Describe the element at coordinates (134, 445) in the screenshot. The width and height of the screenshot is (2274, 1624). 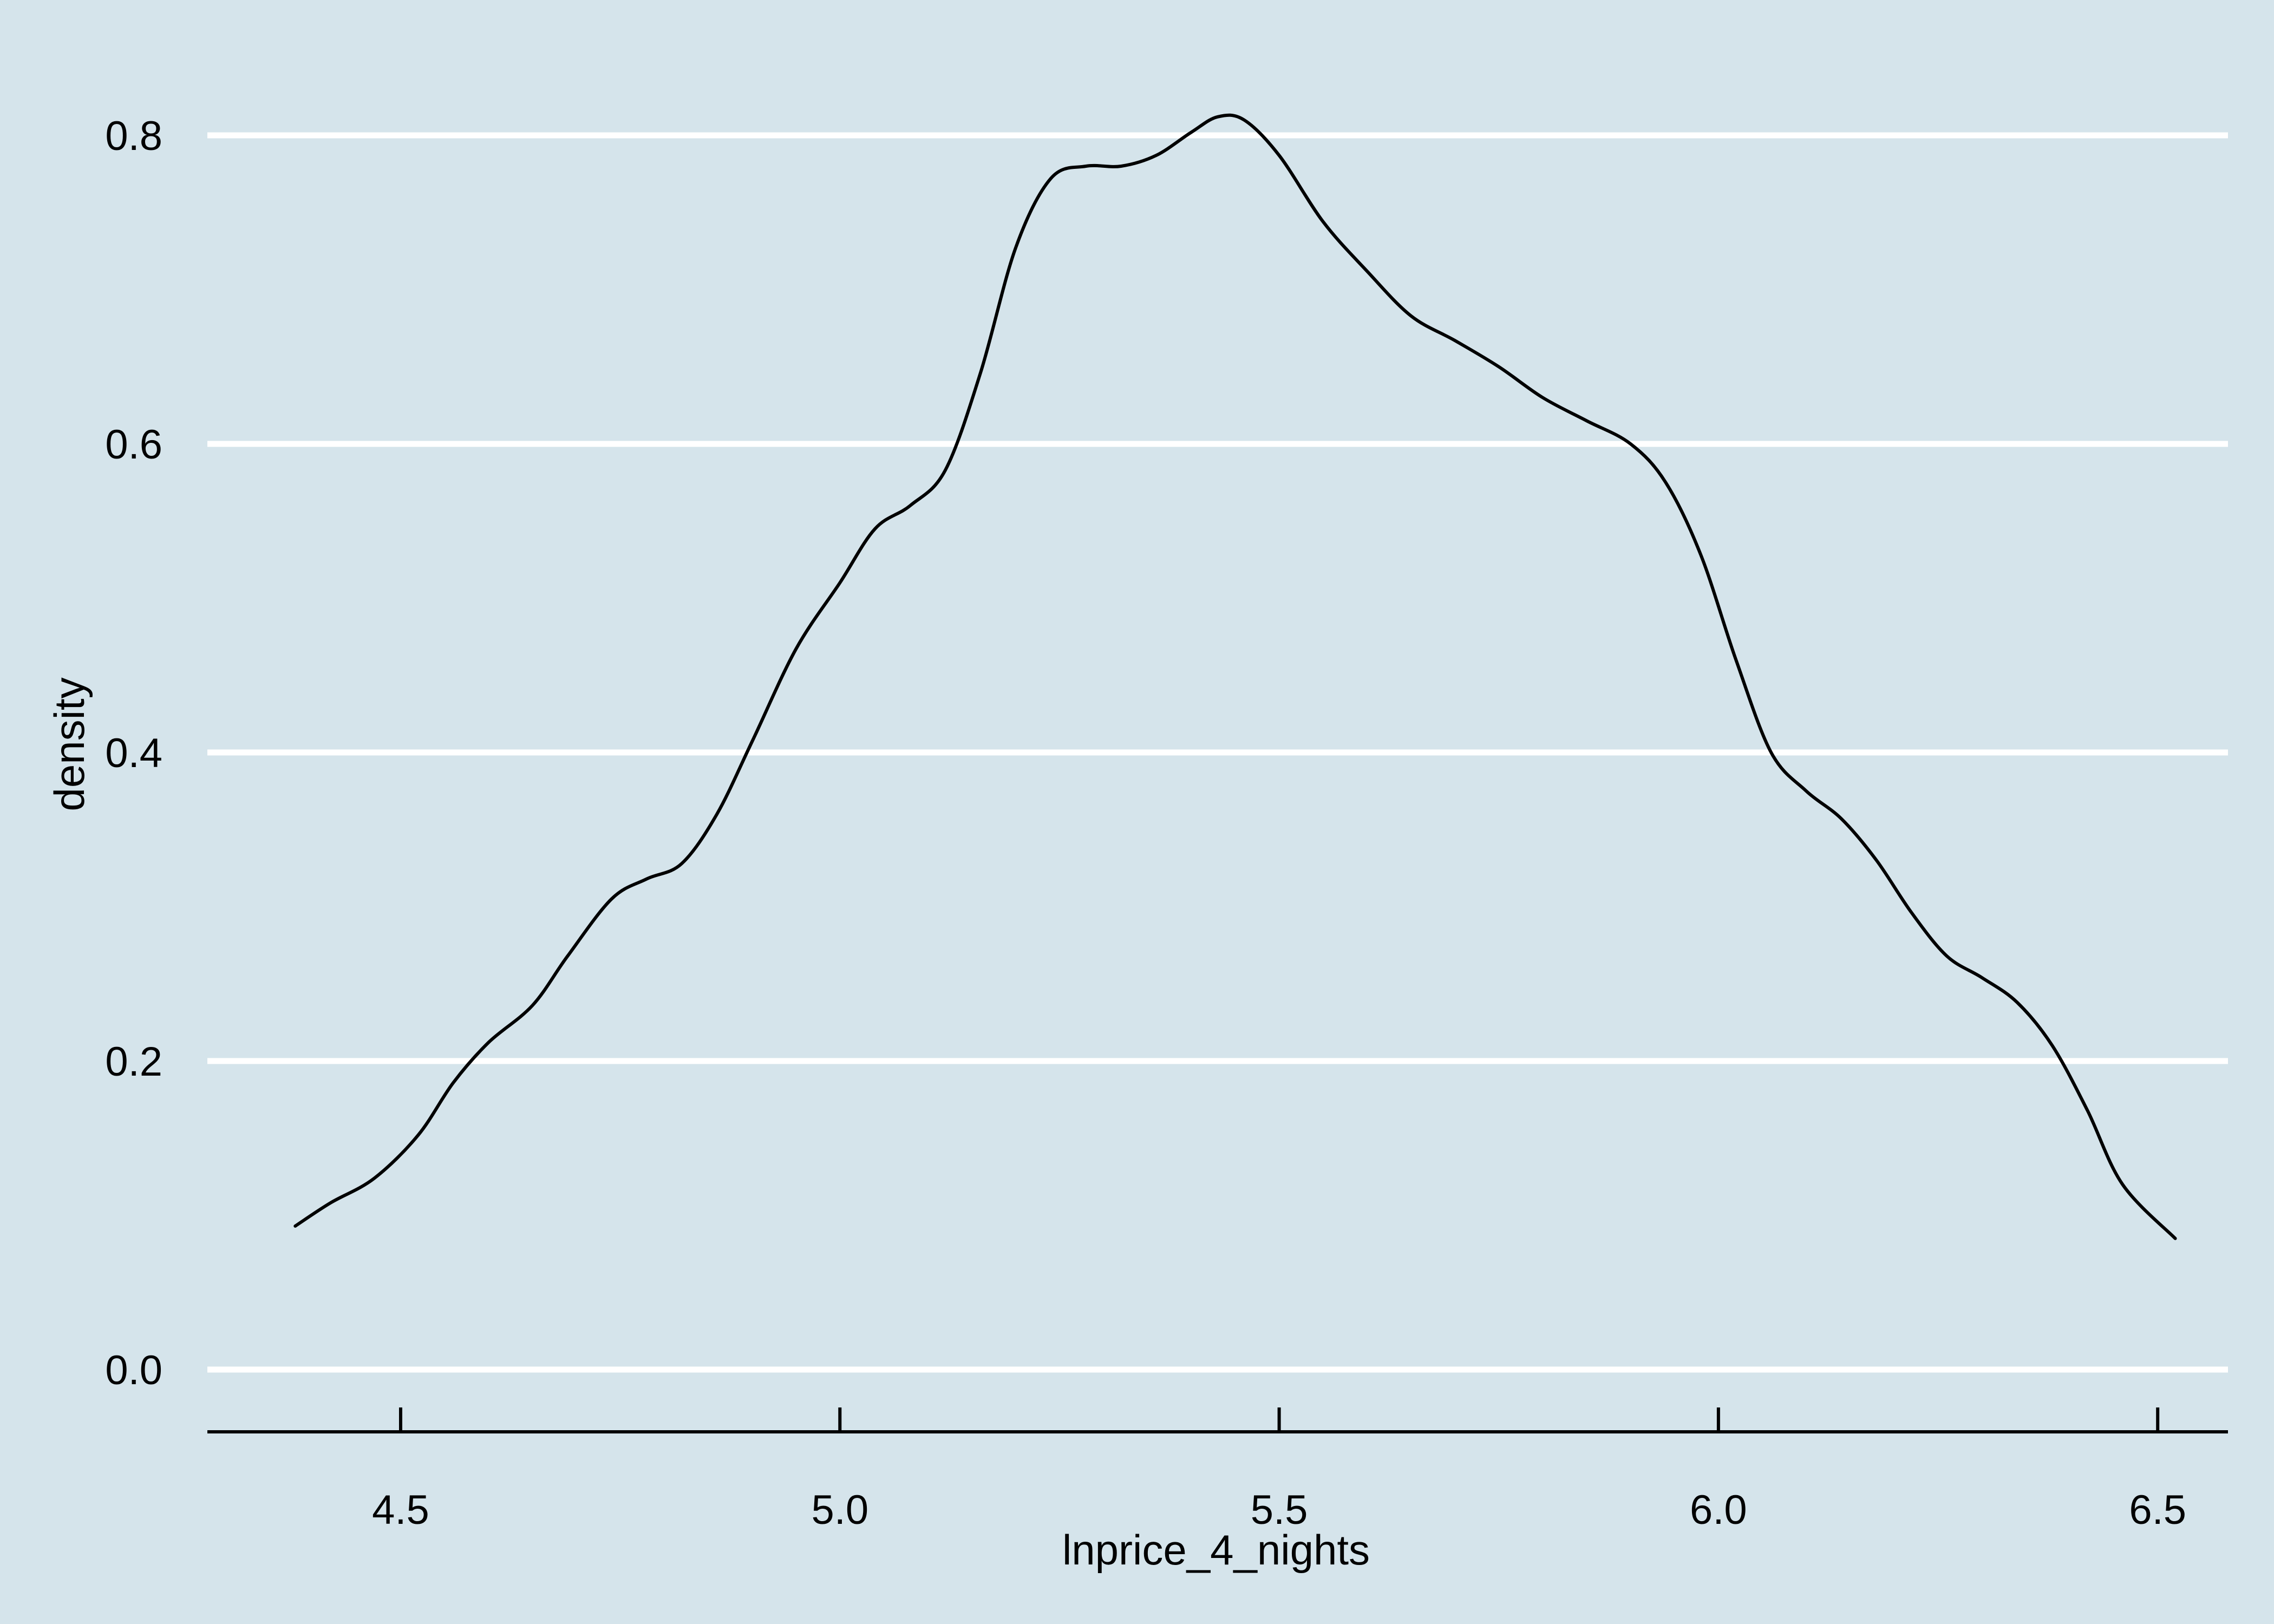
I see `y-tick-label-3: 0.6` at that location.